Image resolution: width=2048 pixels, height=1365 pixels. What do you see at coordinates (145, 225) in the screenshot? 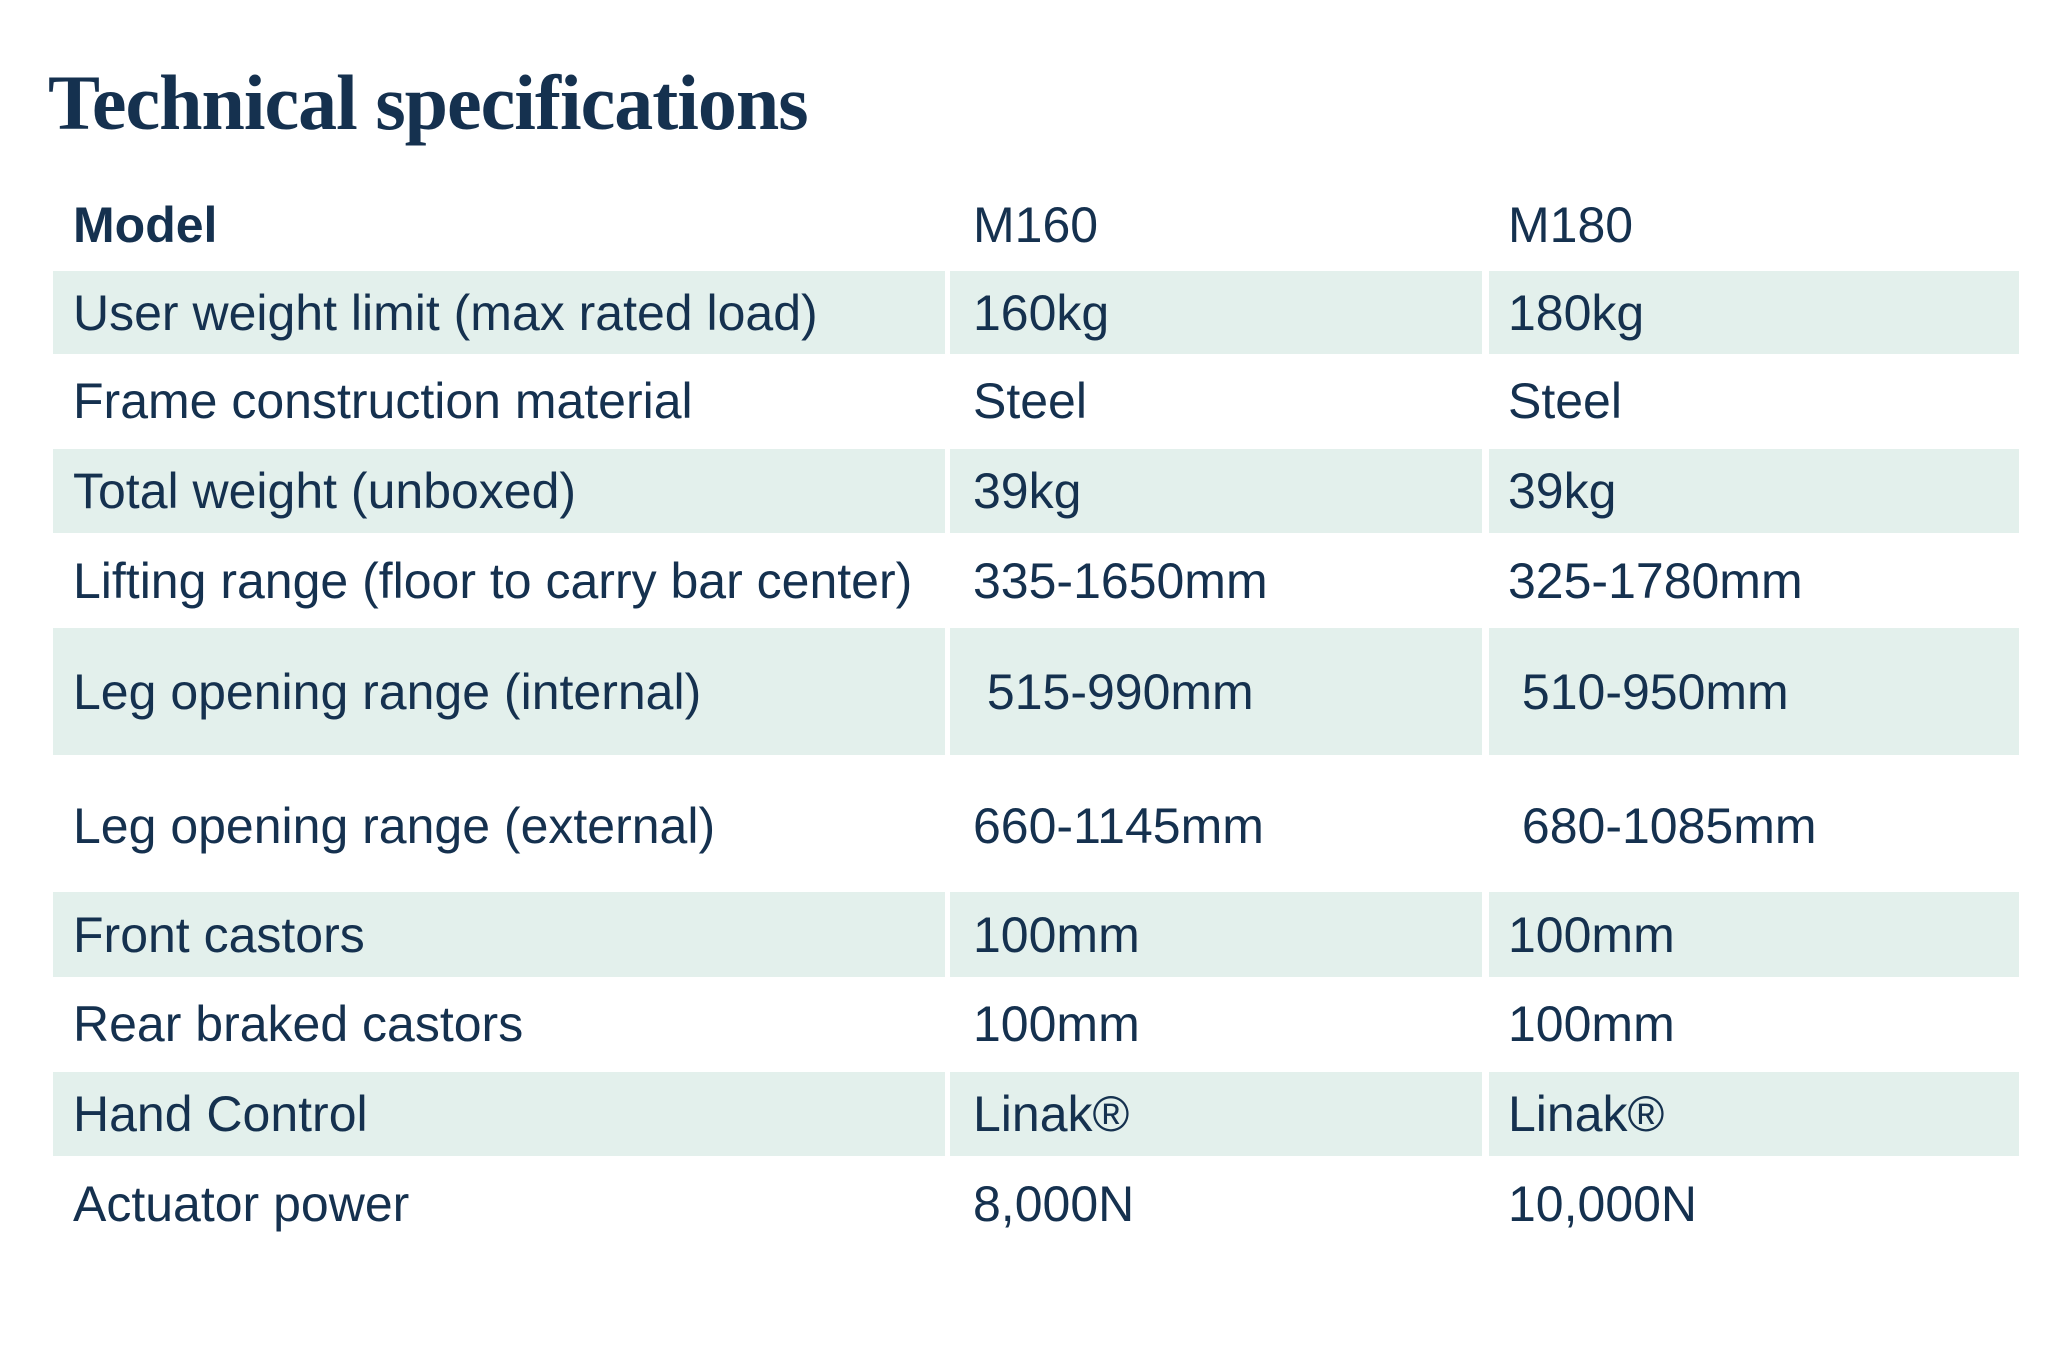
I see `header-cell: Model` at bounding box center [145, 225].